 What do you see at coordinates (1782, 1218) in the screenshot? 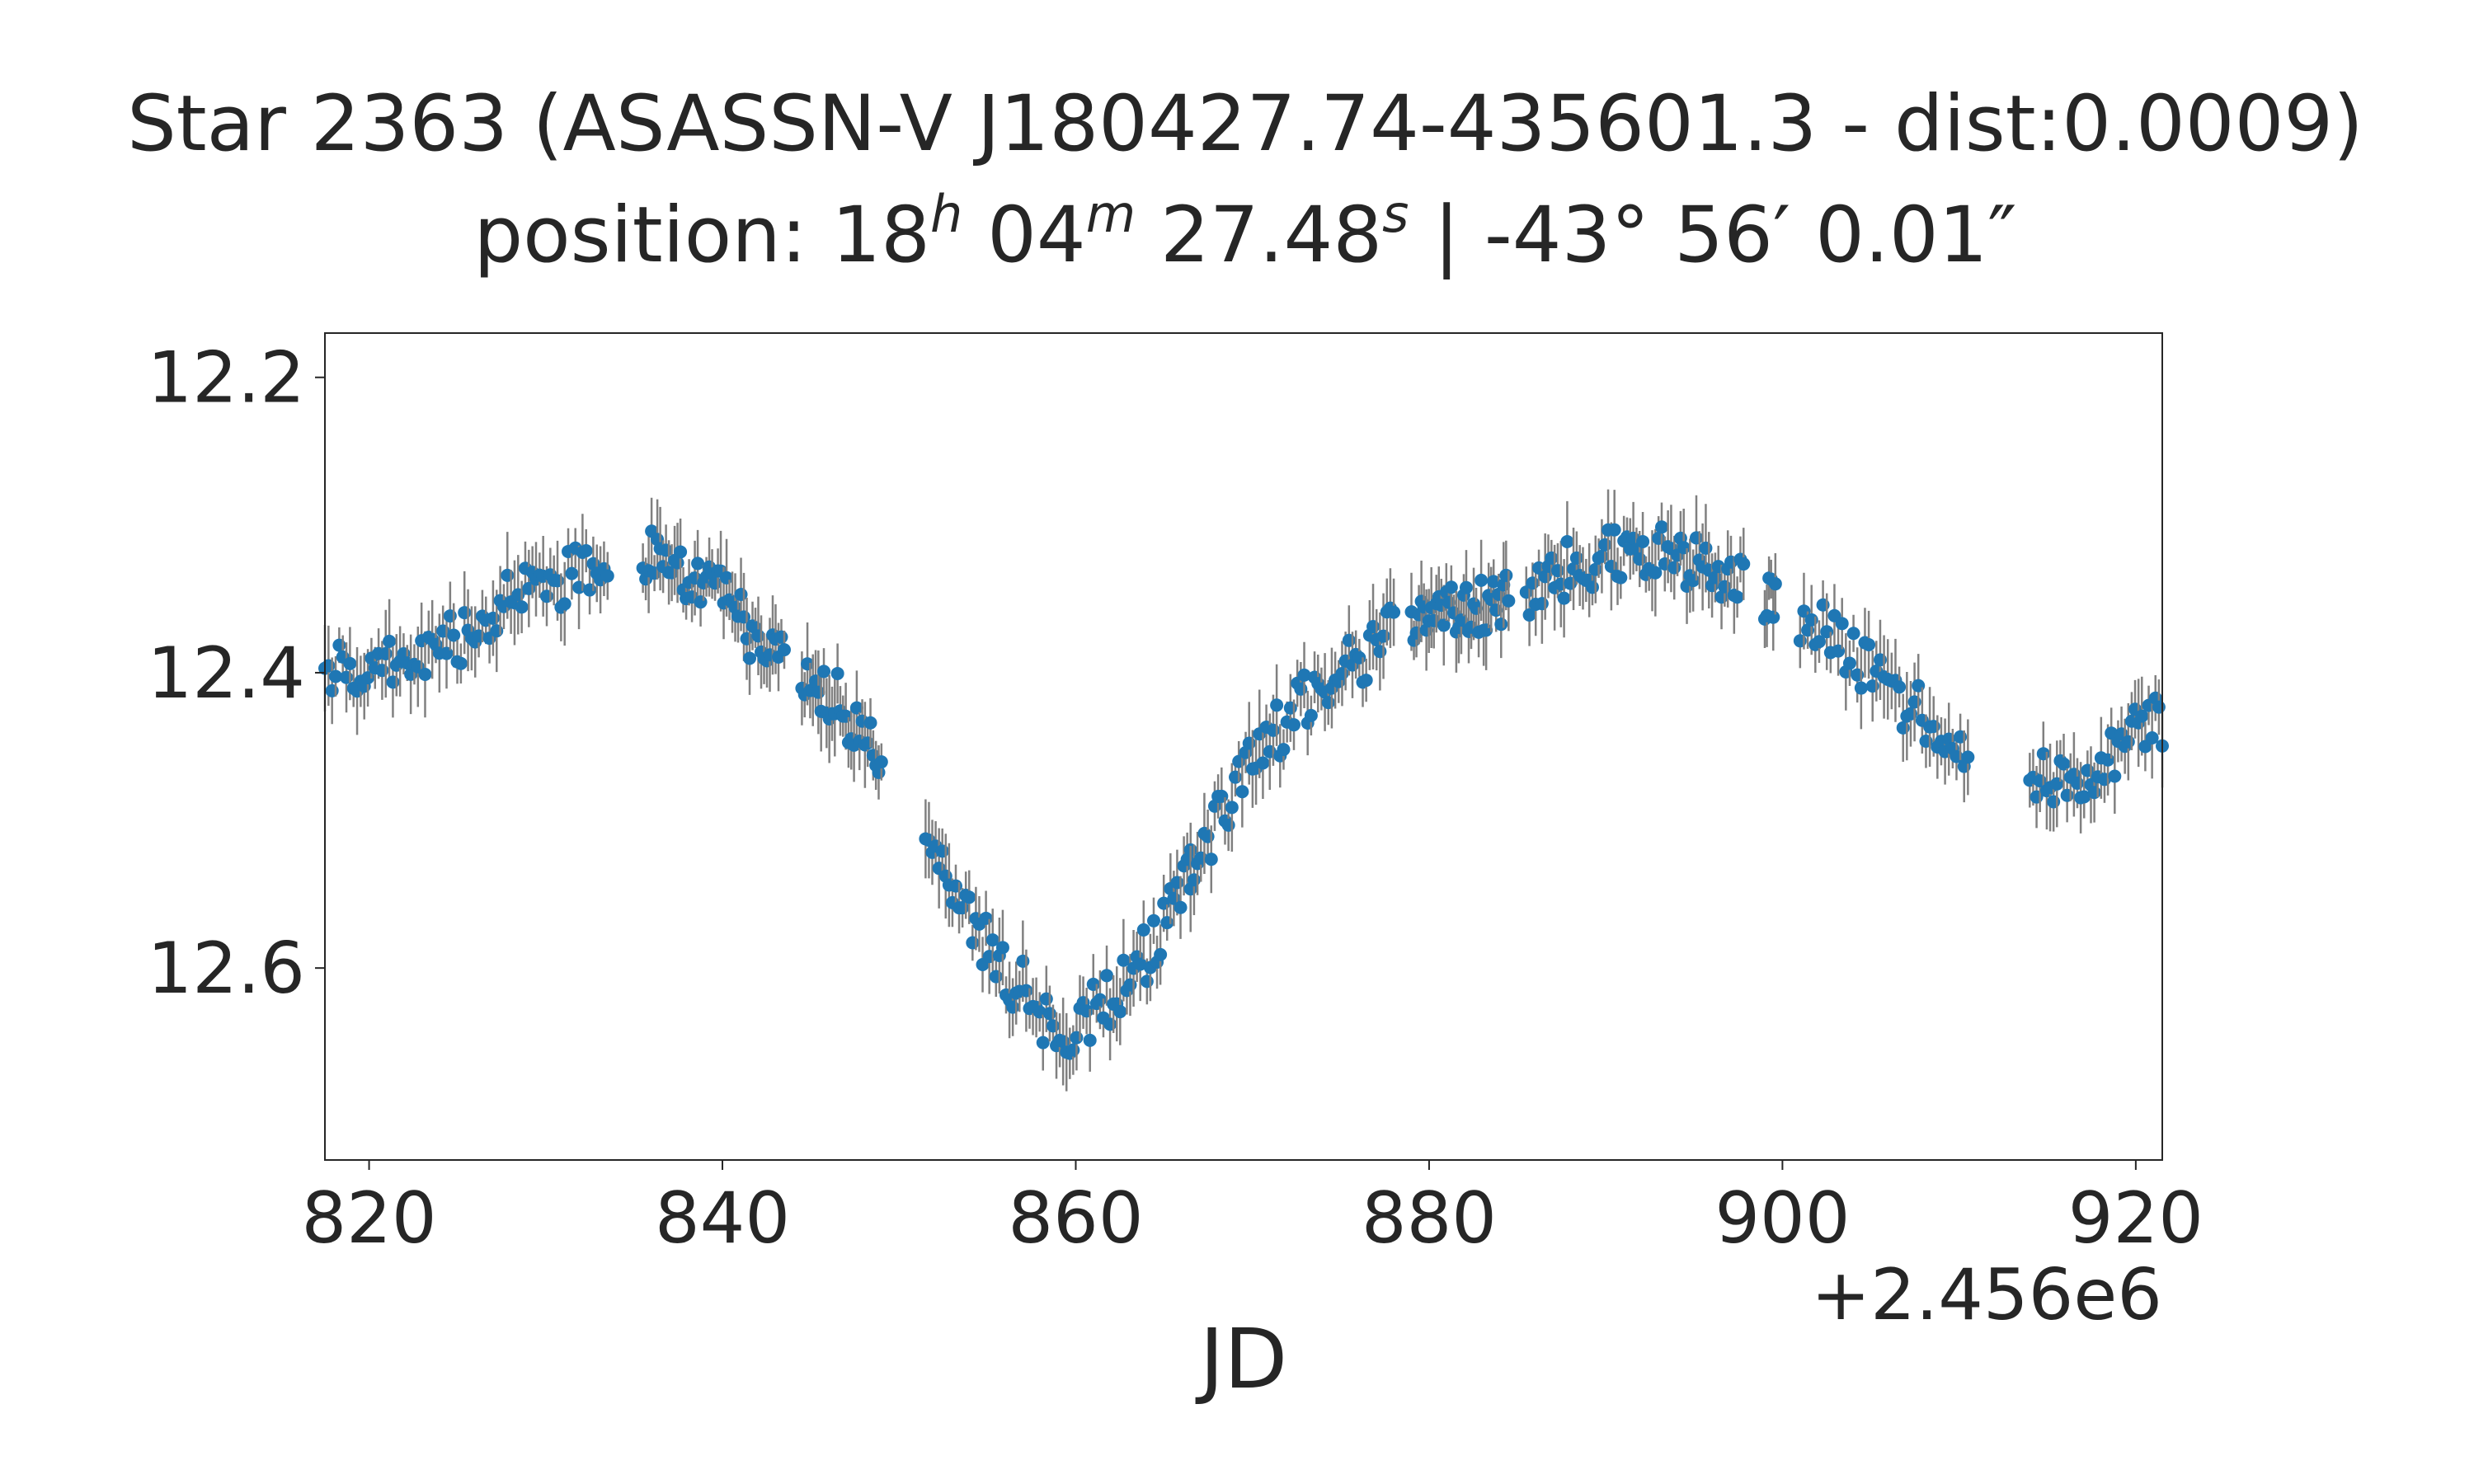
I see `x-tick-label: 900` at bounding box center [1782, 1218].